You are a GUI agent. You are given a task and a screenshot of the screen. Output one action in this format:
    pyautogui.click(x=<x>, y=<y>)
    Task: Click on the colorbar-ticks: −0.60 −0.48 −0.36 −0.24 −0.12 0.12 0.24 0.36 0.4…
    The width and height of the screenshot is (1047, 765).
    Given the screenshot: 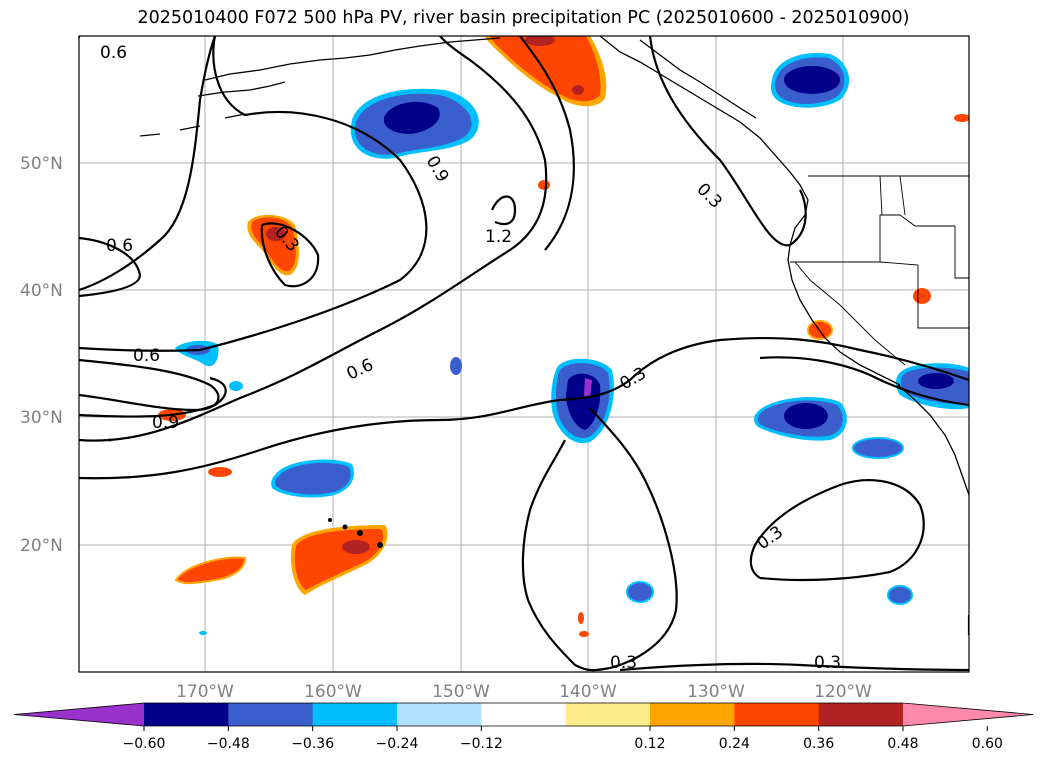 What is the action you would take?
    pyautogui.click(x=563, y=739)
    